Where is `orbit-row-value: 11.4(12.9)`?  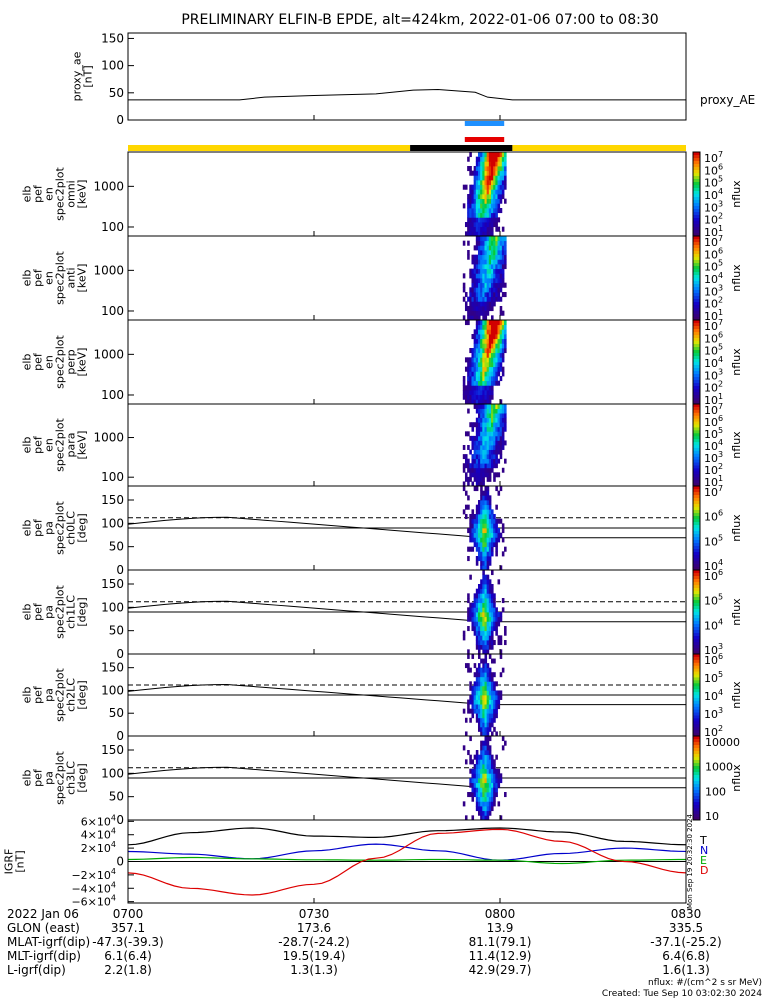
orbit-row-value: 11.4(12.9) is located at coordinates (500, 956).